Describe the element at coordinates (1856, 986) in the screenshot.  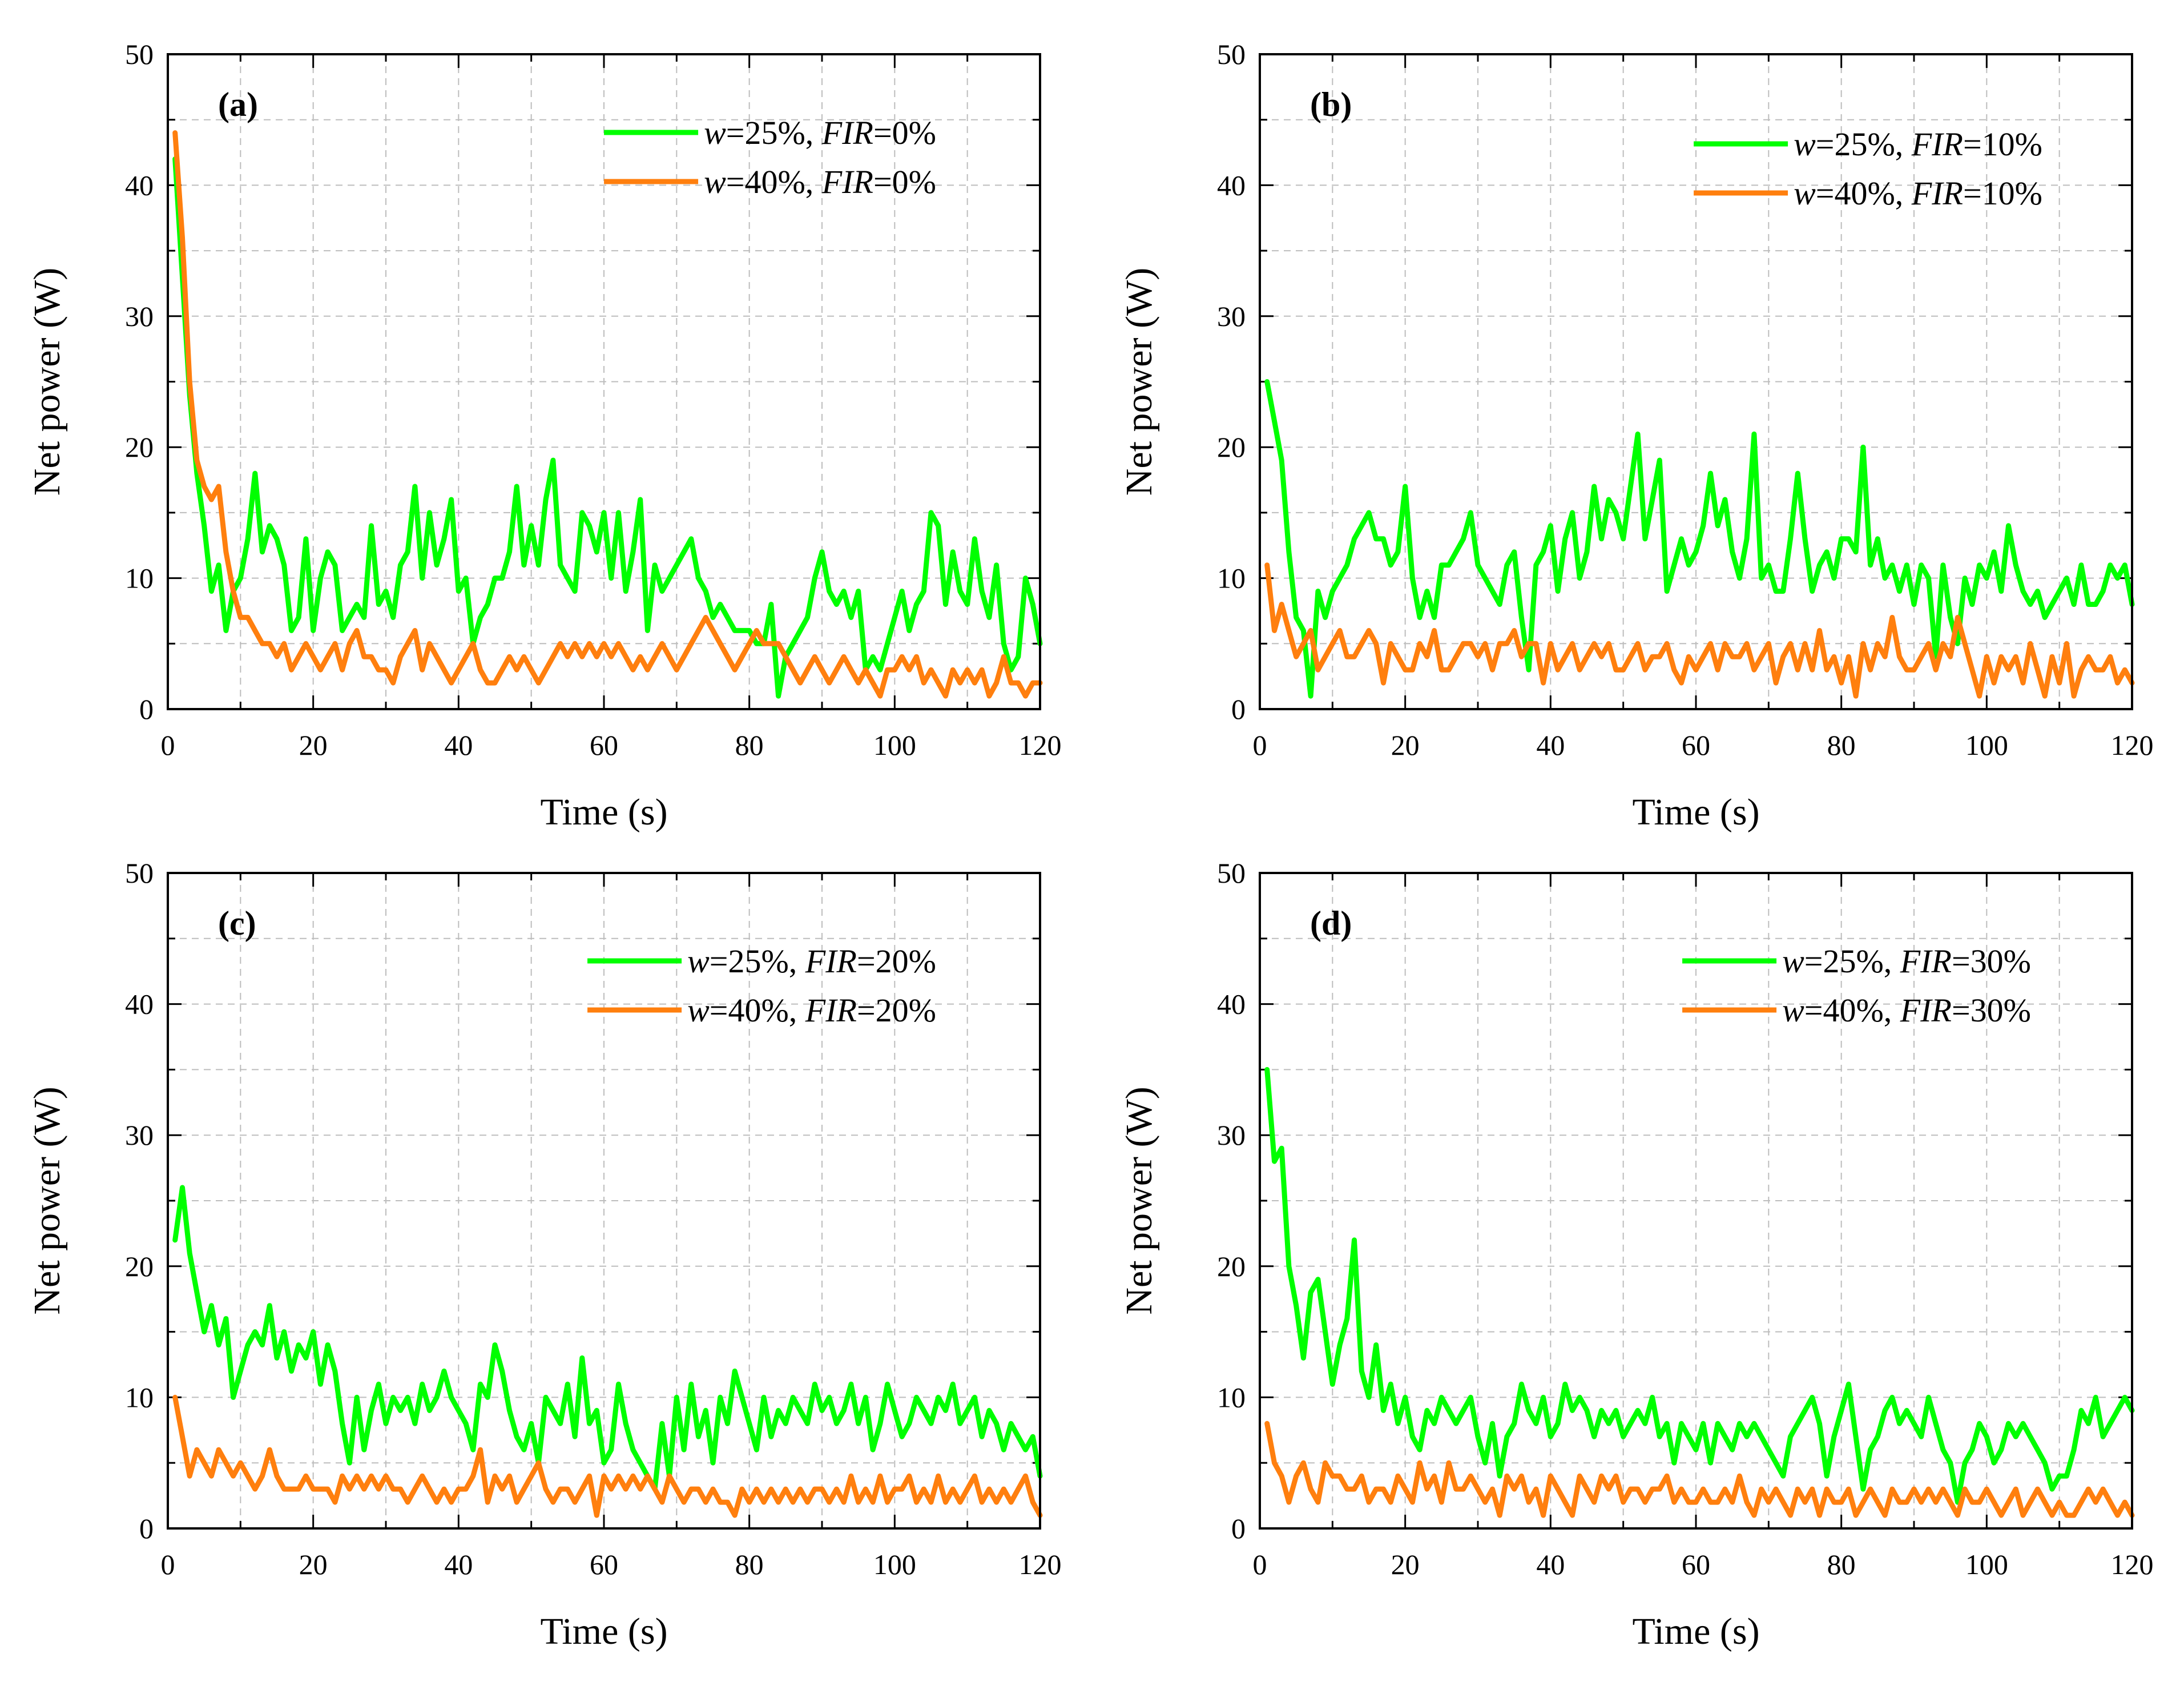
I see `legend: w=25%, FIR=30% w=40%, FIR=30%` at that location.